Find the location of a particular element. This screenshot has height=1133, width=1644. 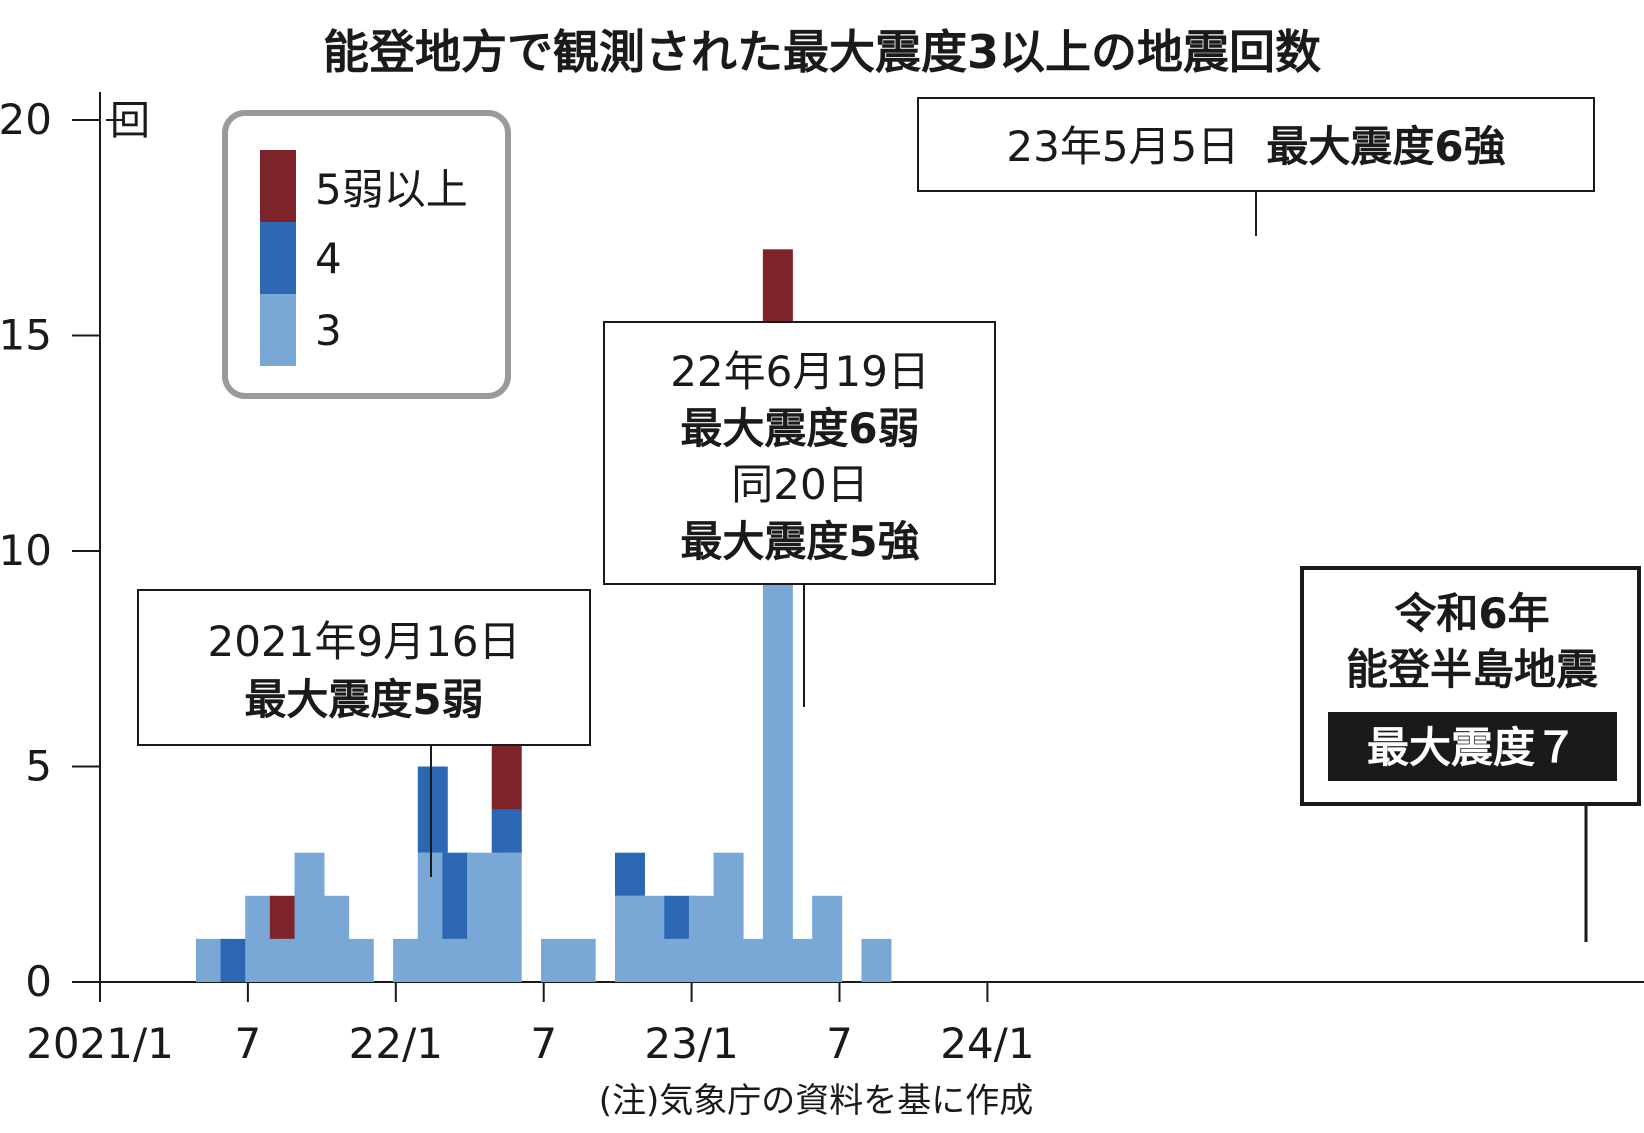

annotation-intensity: 最大震度6弱 is located at coordinates (799, 428).